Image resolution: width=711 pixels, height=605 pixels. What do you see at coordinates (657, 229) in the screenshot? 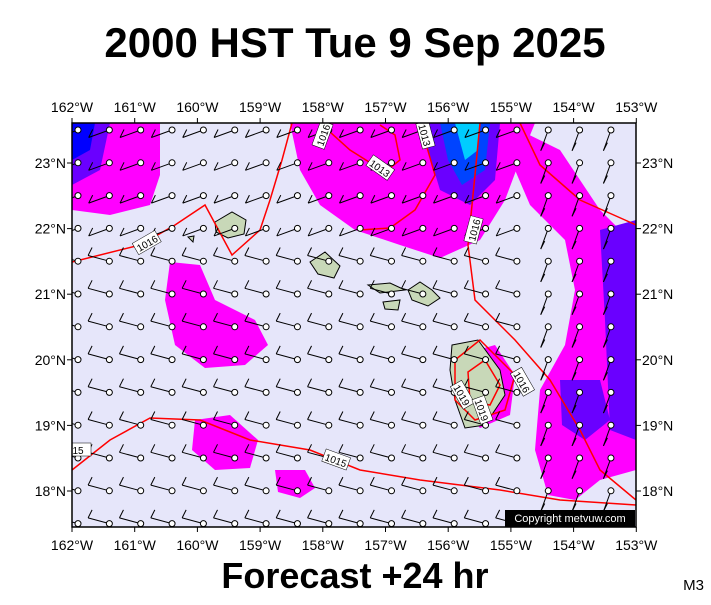
I see `lat-label-right: 22°N` at bounding box center [657, 229].